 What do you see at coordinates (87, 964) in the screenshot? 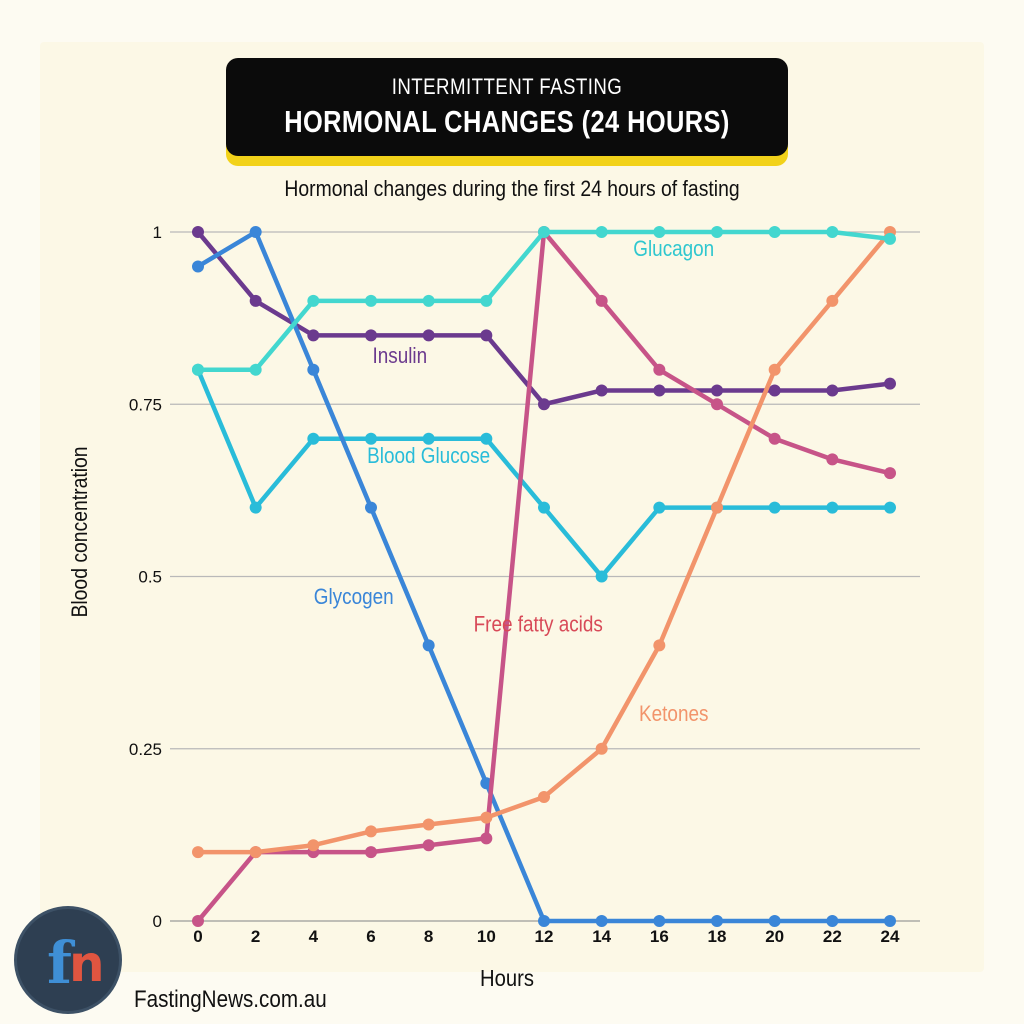
I see `logo-letter-n: n` at bounding box center [87, 964].